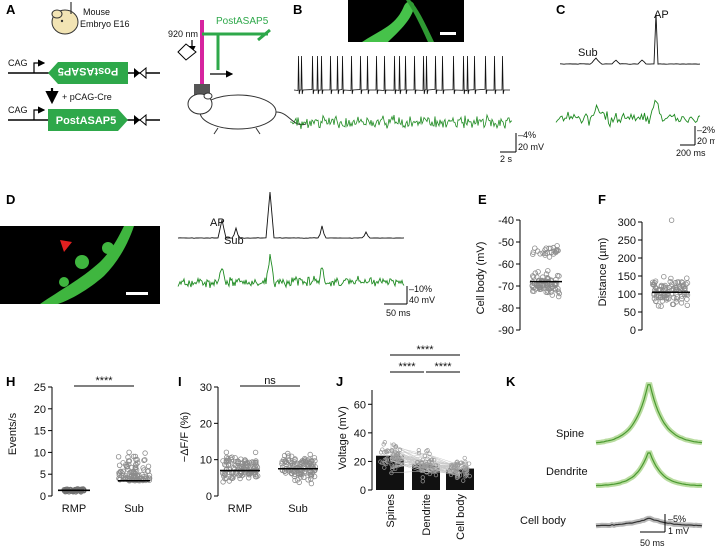 Image resolution: width=715 pixels, height=550 pixels. I want to click on tick-label-6: 0, so click(633, 331).